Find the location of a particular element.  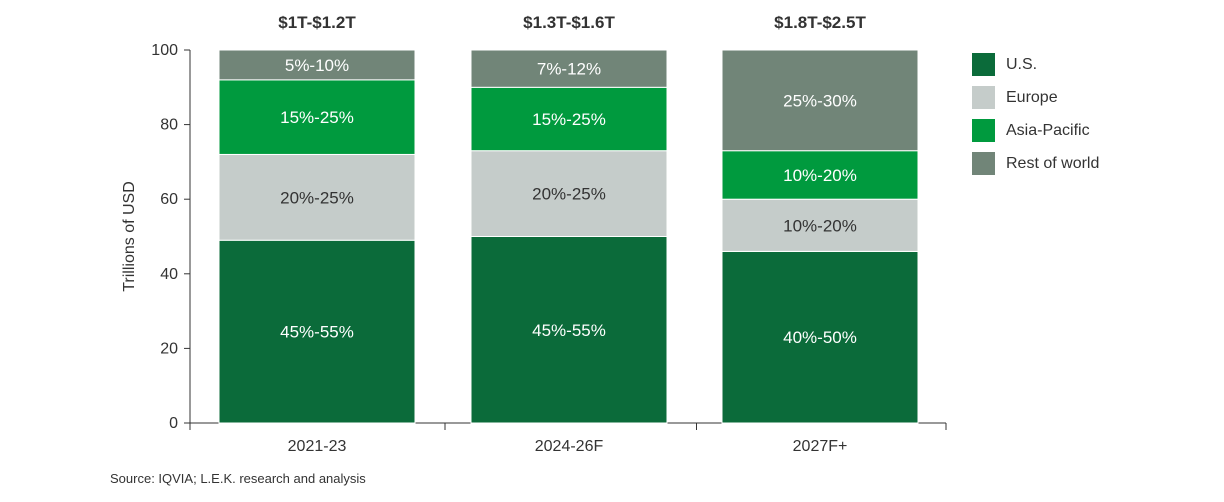

y-axis-title: Trillions of USD is located at coordinates (129, 236).